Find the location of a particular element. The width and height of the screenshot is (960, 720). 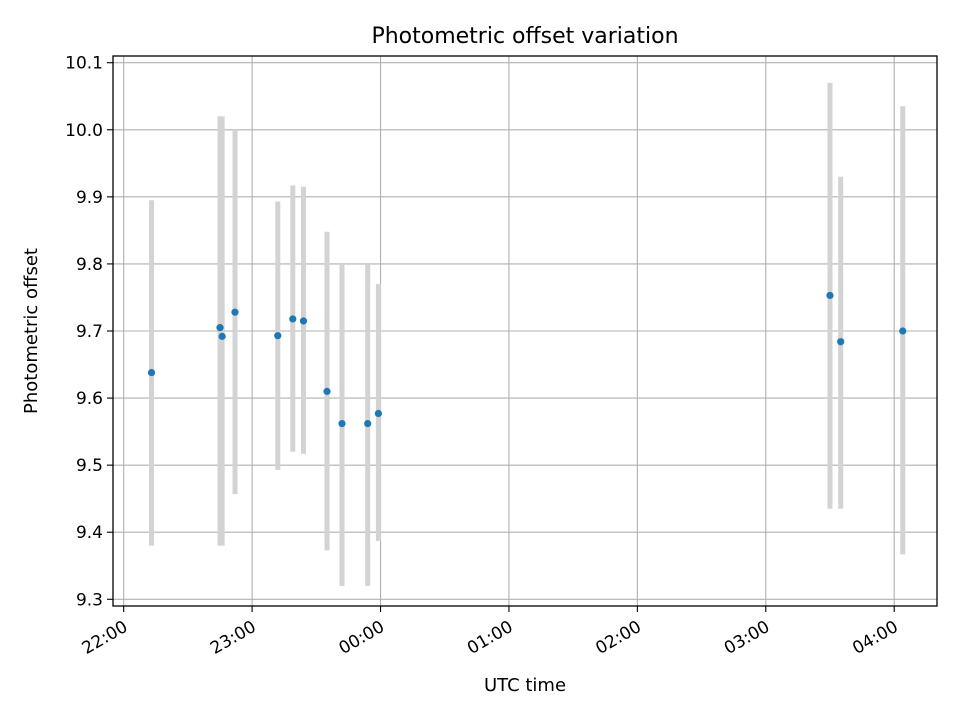

y-tick-label: 10.0 is located at coordinates (84, 131).